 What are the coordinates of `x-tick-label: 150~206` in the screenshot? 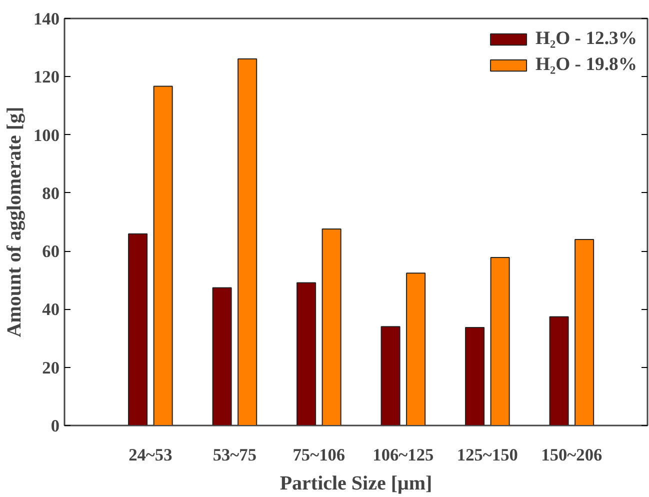 It's located at (572, 455).